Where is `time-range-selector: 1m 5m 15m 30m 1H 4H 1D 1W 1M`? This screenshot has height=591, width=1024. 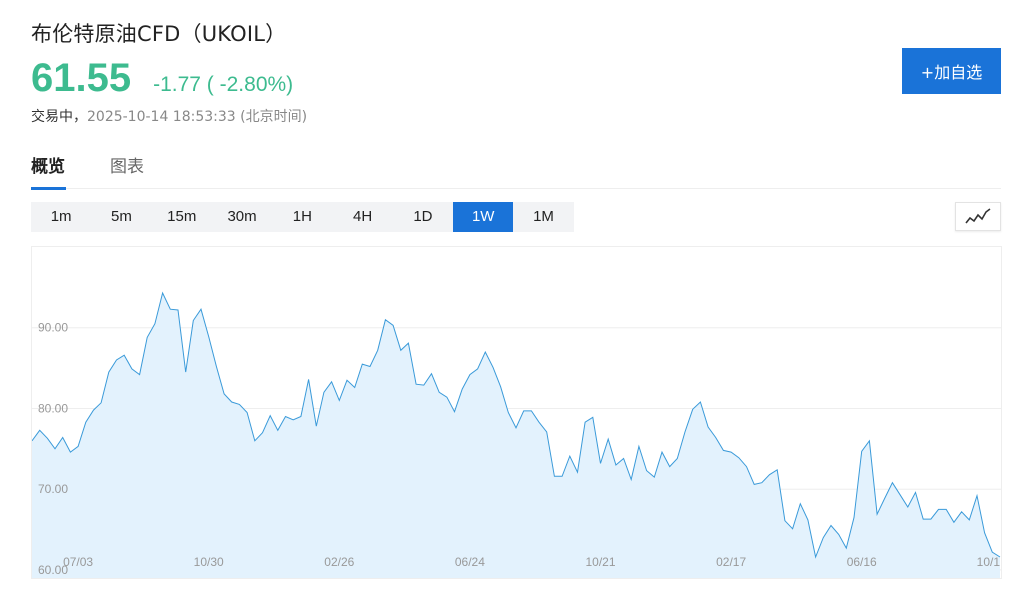 time-range-selector: 1m 5m 15m 30m 1H 4H 1D 1W 1M is located at coordinates (302, 217).